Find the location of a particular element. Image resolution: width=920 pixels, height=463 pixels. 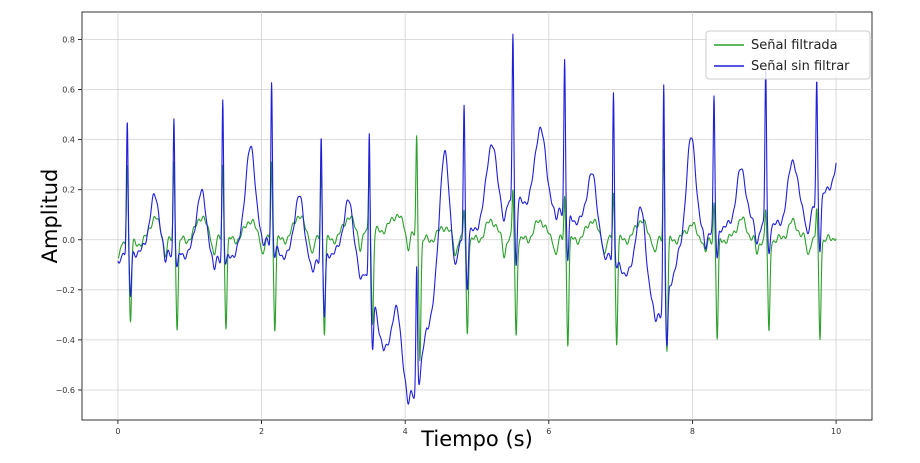

legend-box is located at coordinates (788, 55).